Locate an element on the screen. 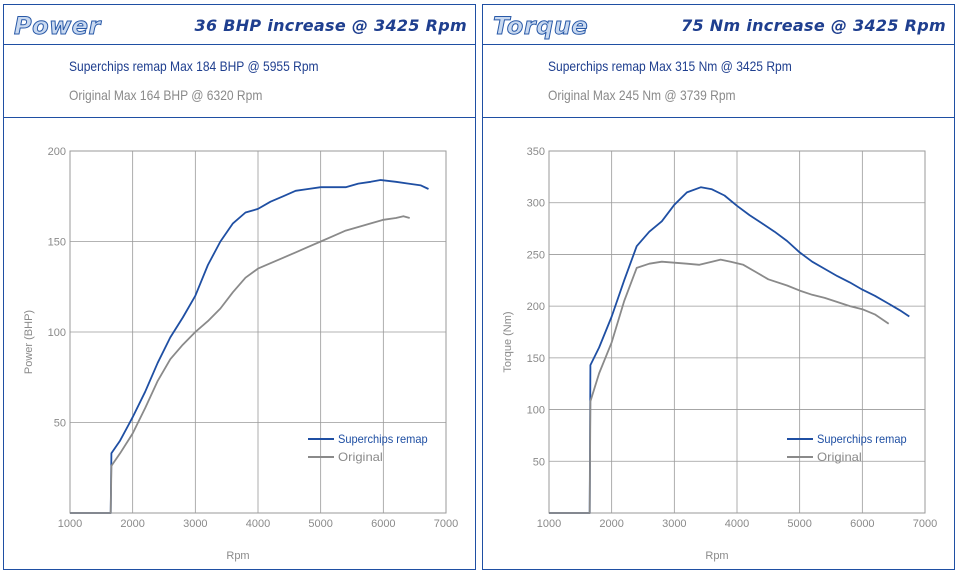 This screenshot has width=958, height=574. y-axis-label: Power (BHP) is located at coordinates (29, 342).